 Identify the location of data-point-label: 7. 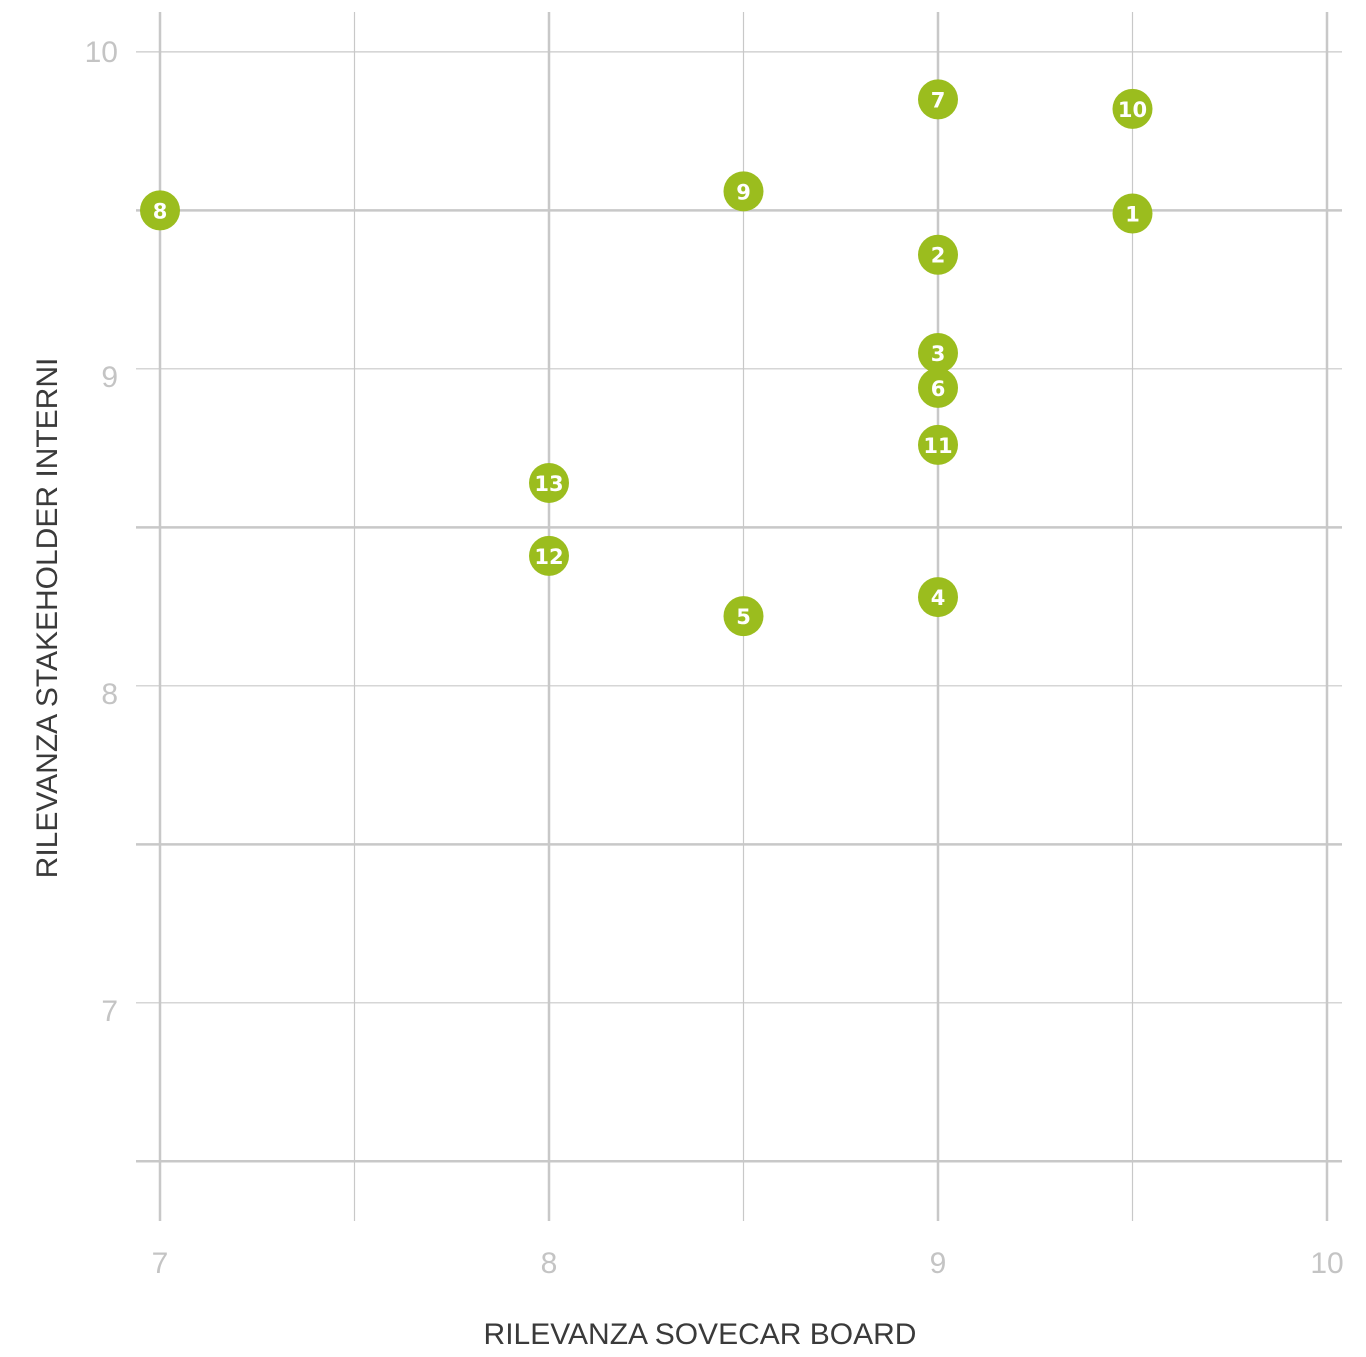
(938, 100).